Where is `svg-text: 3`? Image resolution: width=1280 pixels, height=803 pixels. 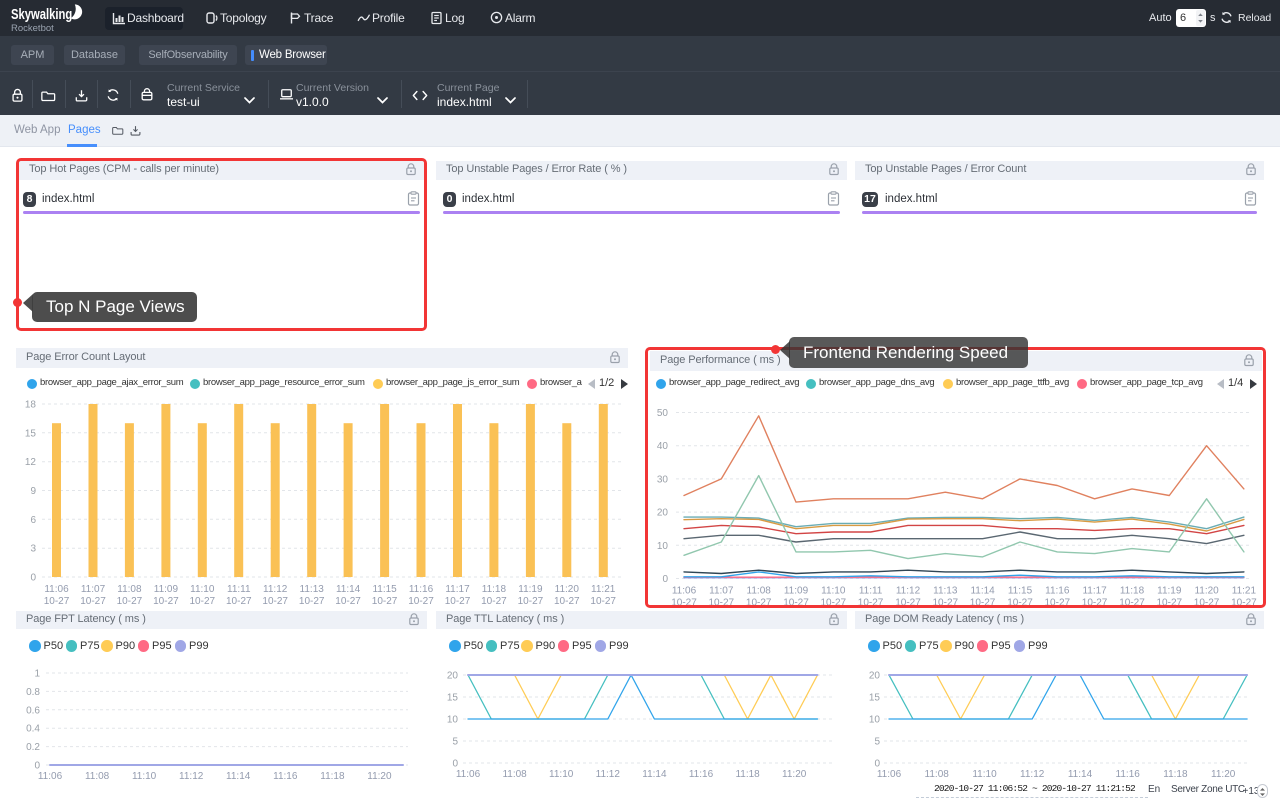 svg-text: 3 is located at coordinates (33, 549).